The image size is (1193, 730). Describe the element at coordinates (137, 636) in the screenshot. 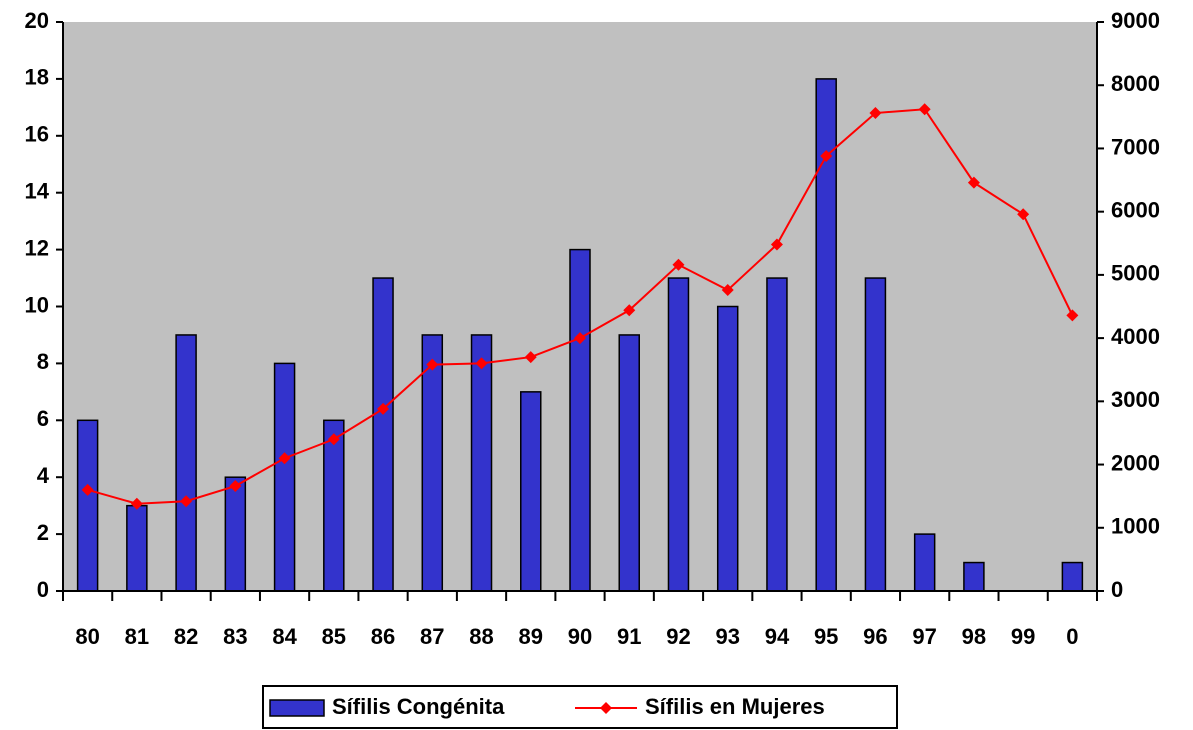

I see `x-tick-label: 81` at that location.